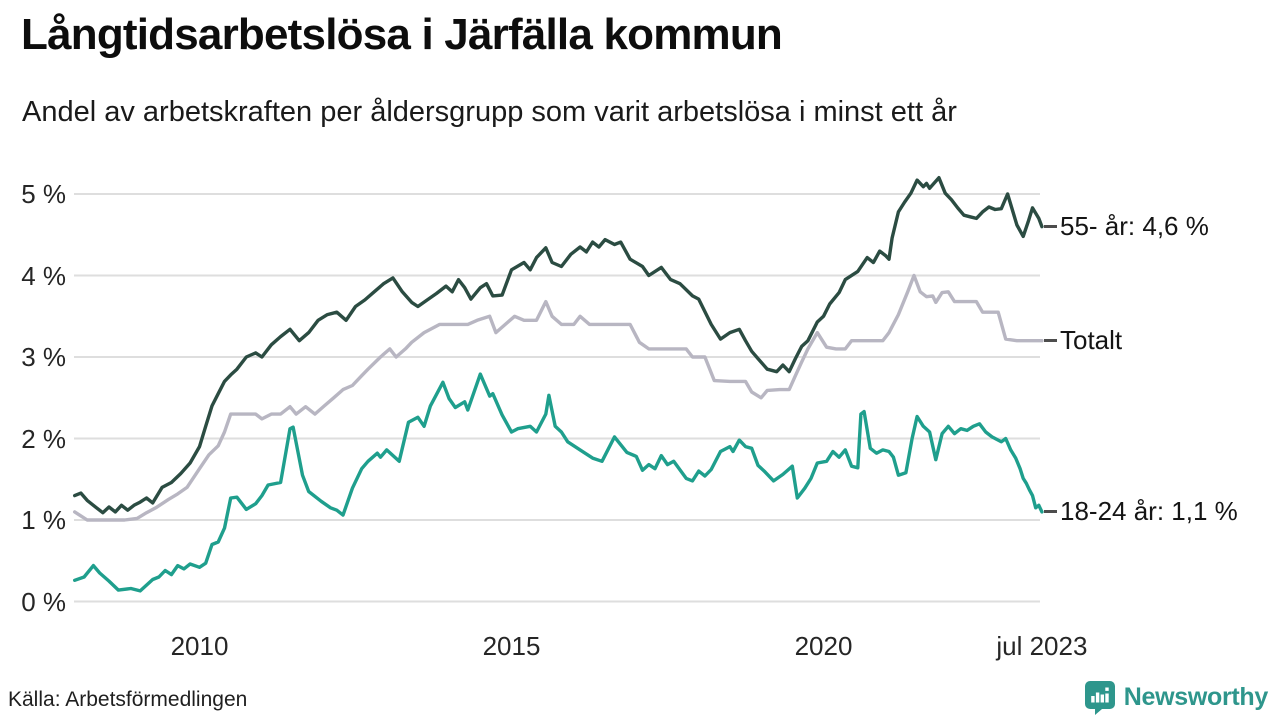  I want to click on brand-name: Newsworthy, so click(1196, 696).